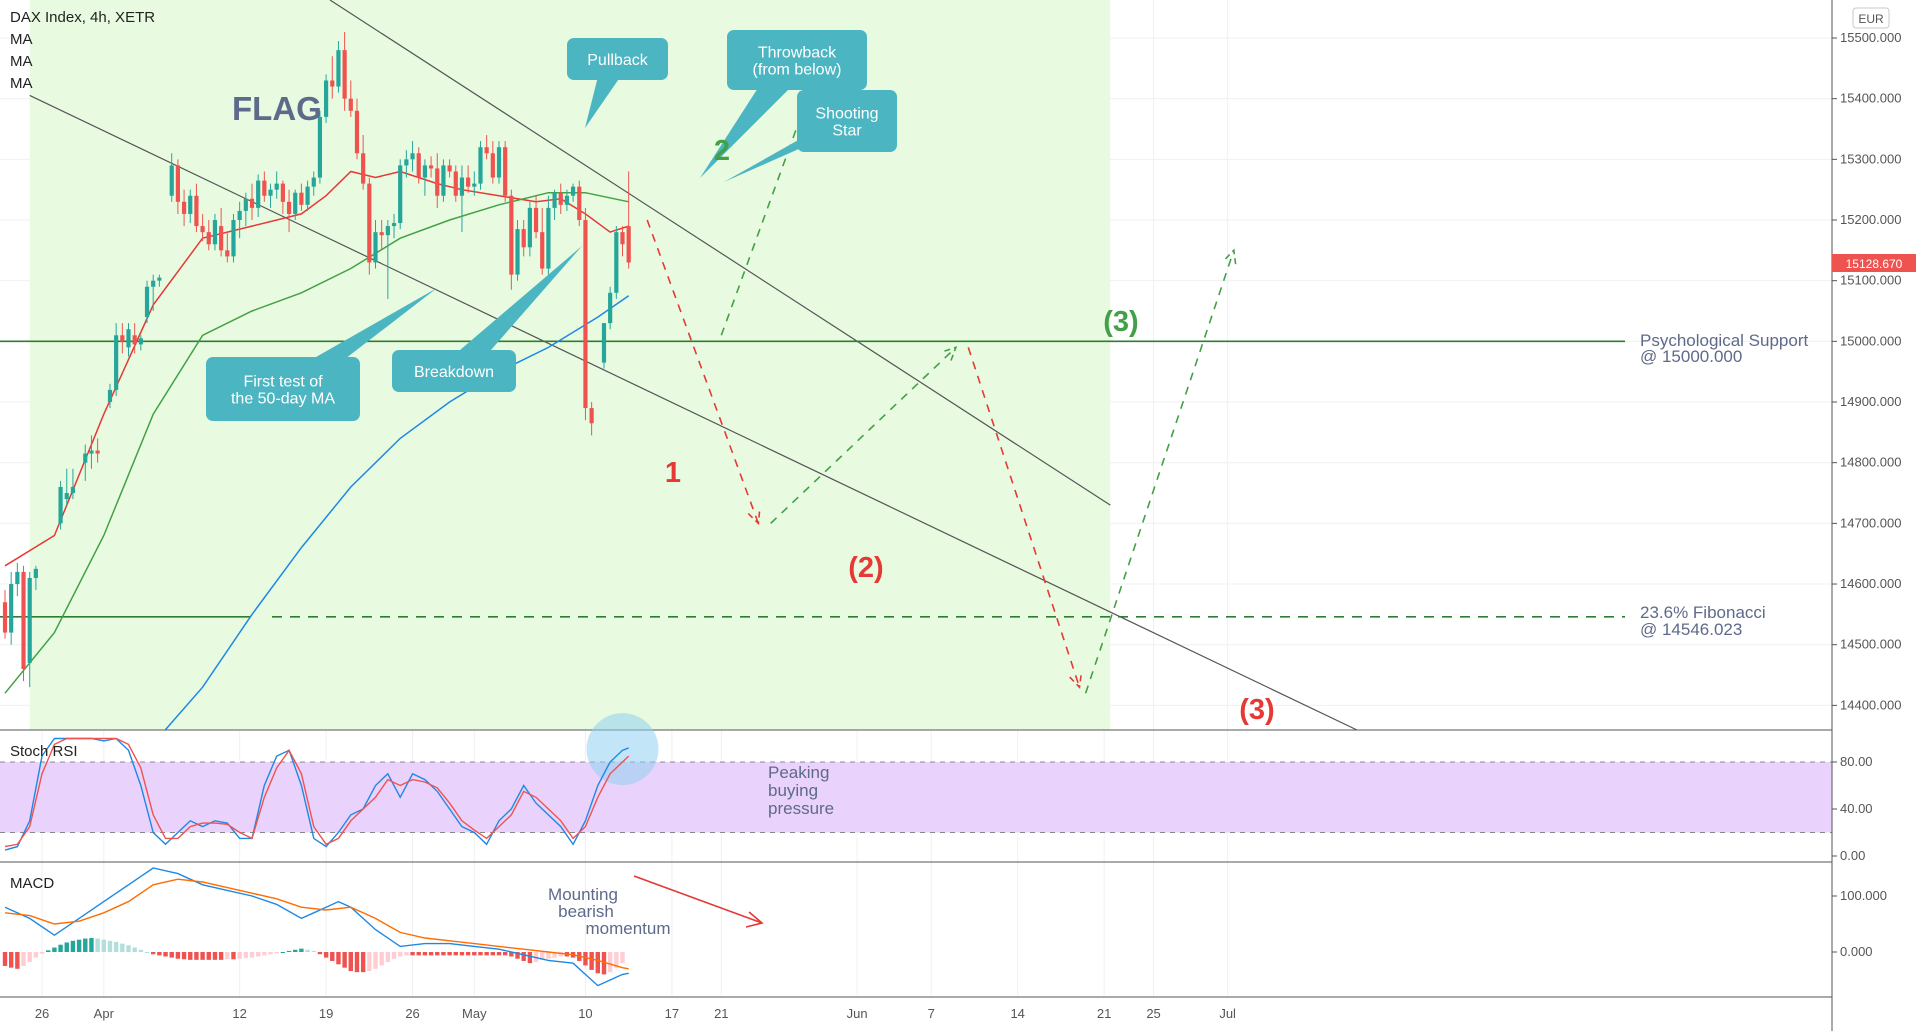  Describe the element at coordinates (931, 1013) in the screenshot. I see `date-tick-label: 7` at that location.